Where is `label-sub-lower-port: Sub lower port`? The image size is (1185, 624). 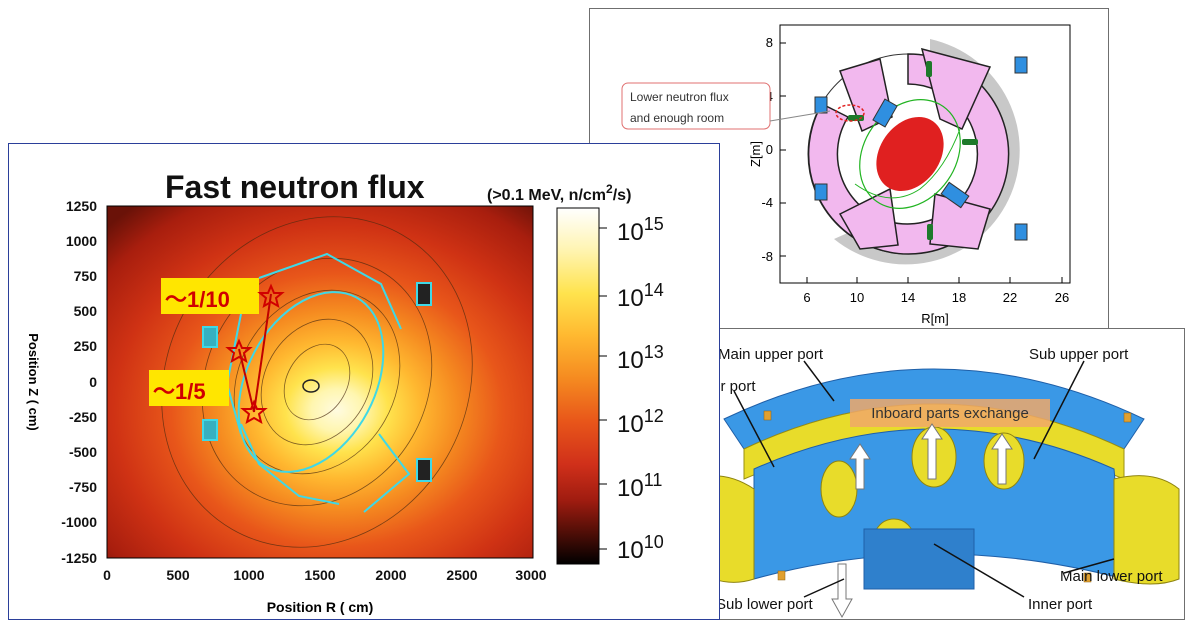
label-sub-lower-port: Sub lower port is located at coordinates (765, 604).